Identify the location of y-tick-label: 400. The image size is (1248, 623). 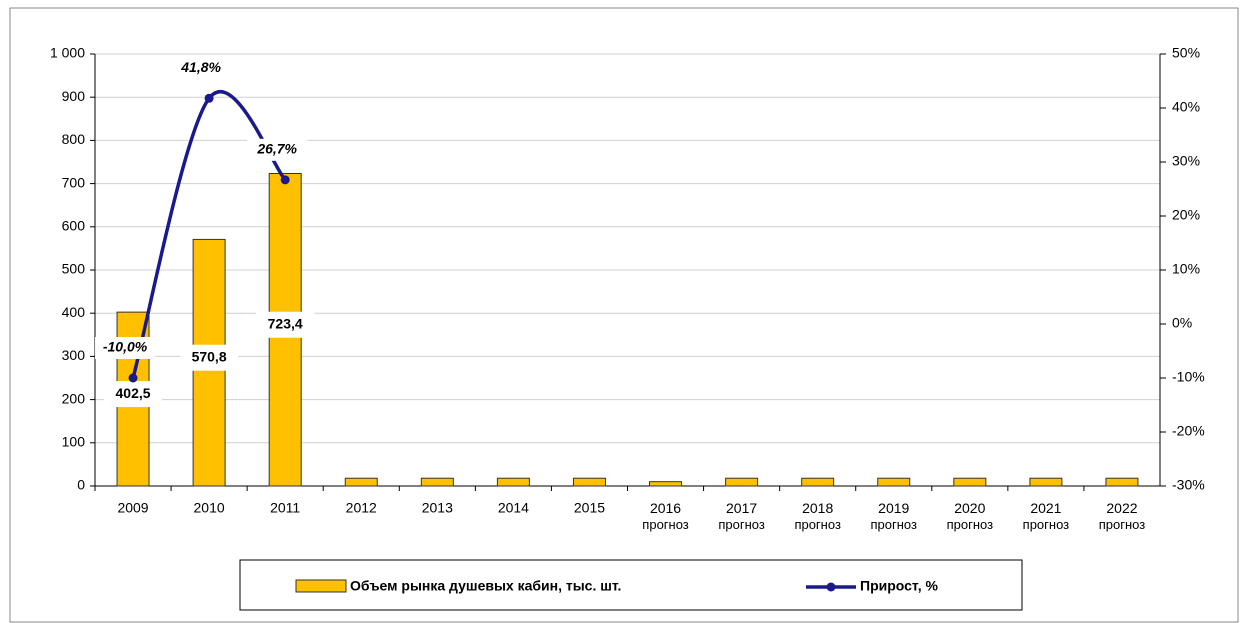
(74, 312).